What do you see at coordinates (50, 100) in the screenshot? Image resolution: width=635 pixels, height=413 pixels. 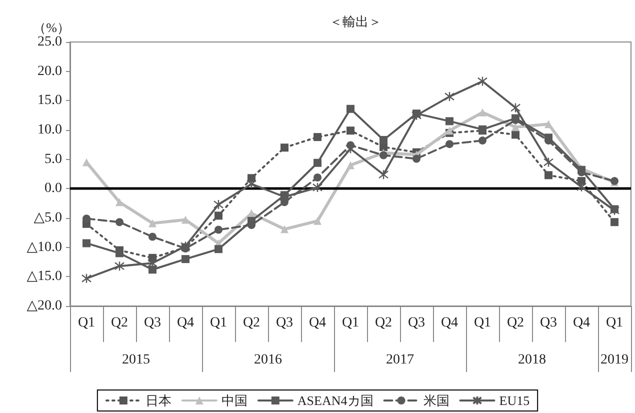 I see `y-tick-label: 15.0` at bounding box center [50, 100].